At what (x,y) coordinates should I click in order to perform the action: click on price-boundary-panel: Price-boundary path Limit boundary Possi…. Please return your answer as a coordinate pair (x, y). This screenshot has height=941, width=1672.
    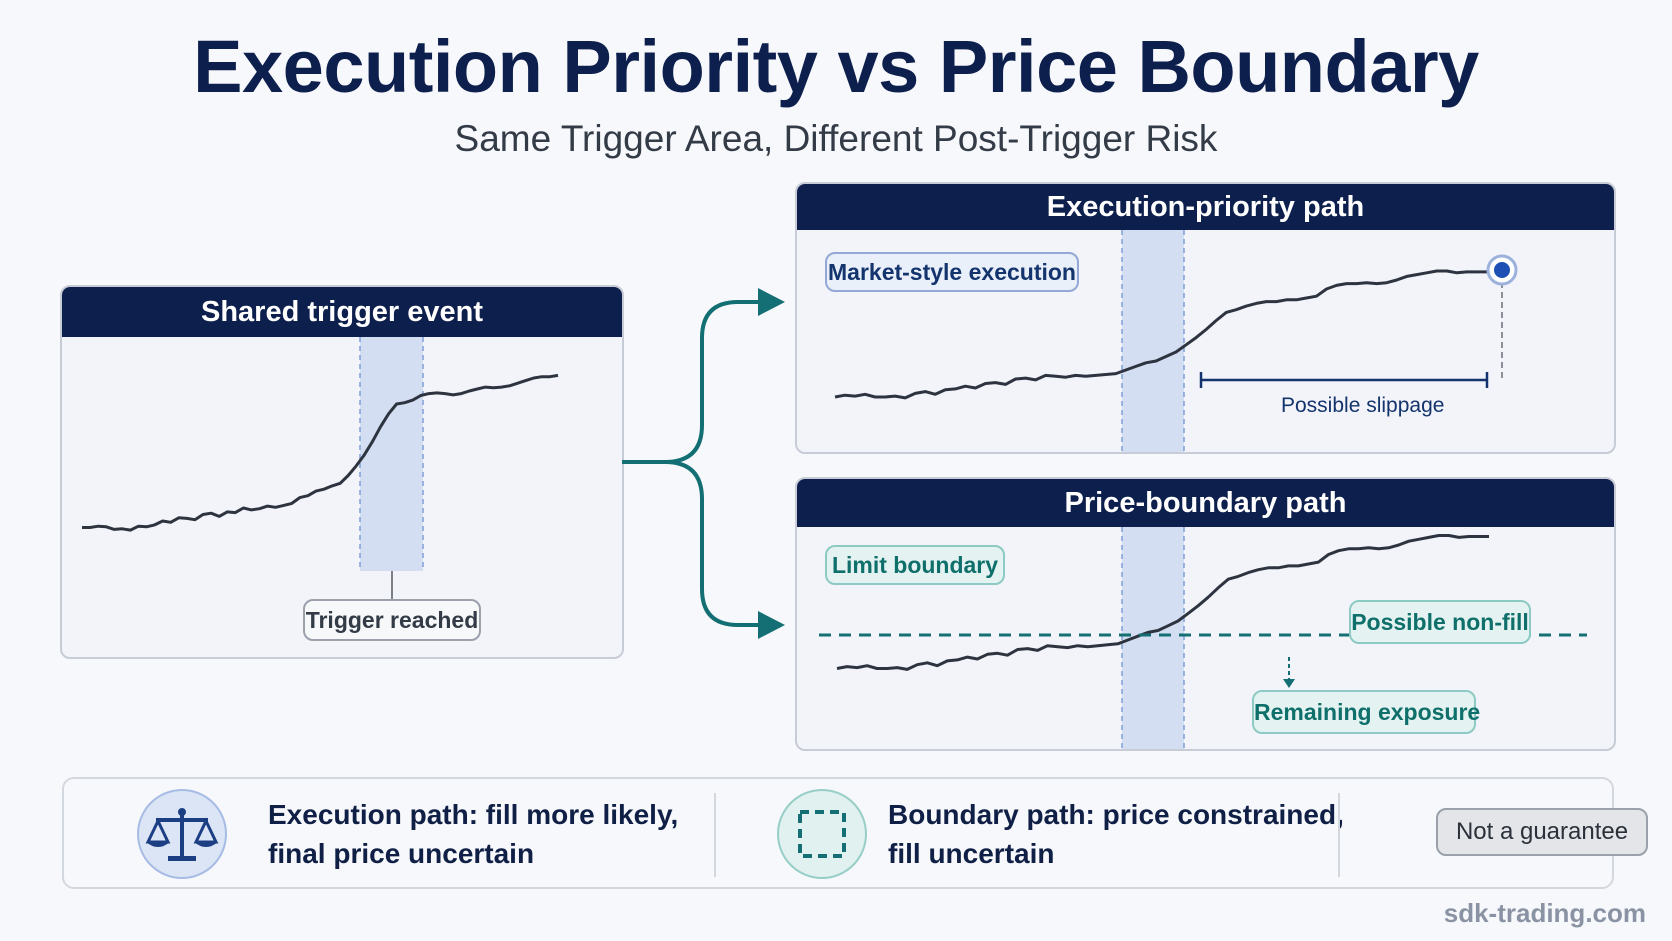
    Looking at the image, I should click on (1205, 614).